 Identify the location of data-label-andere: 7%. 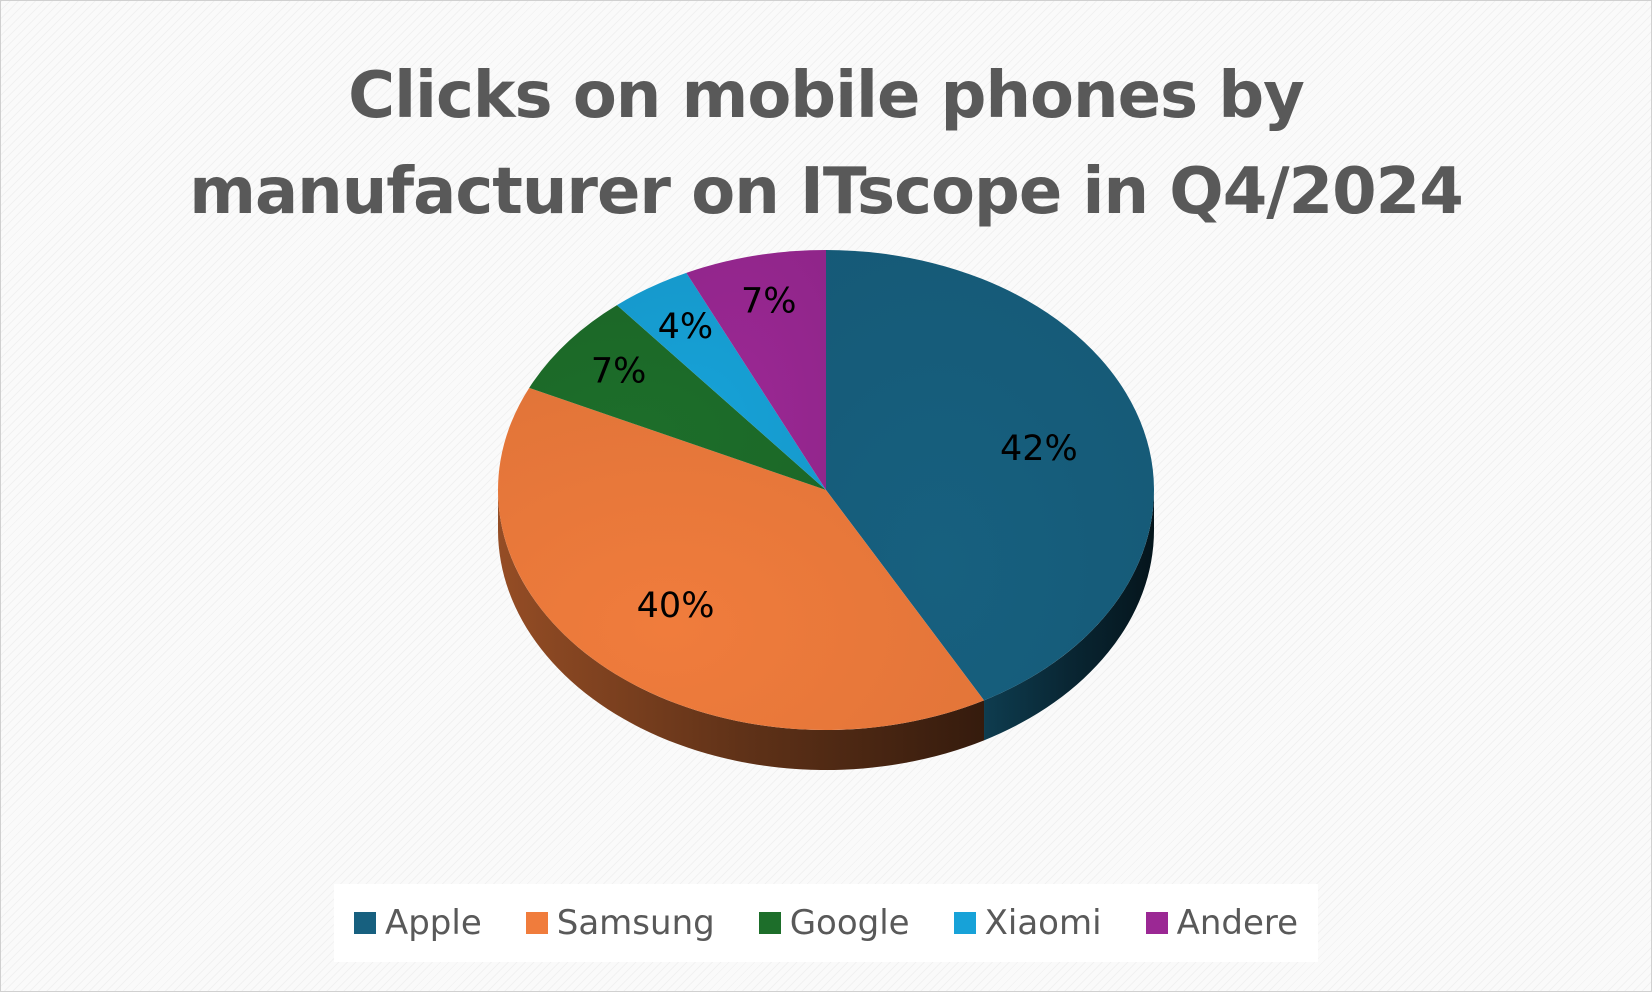
(769, 302).